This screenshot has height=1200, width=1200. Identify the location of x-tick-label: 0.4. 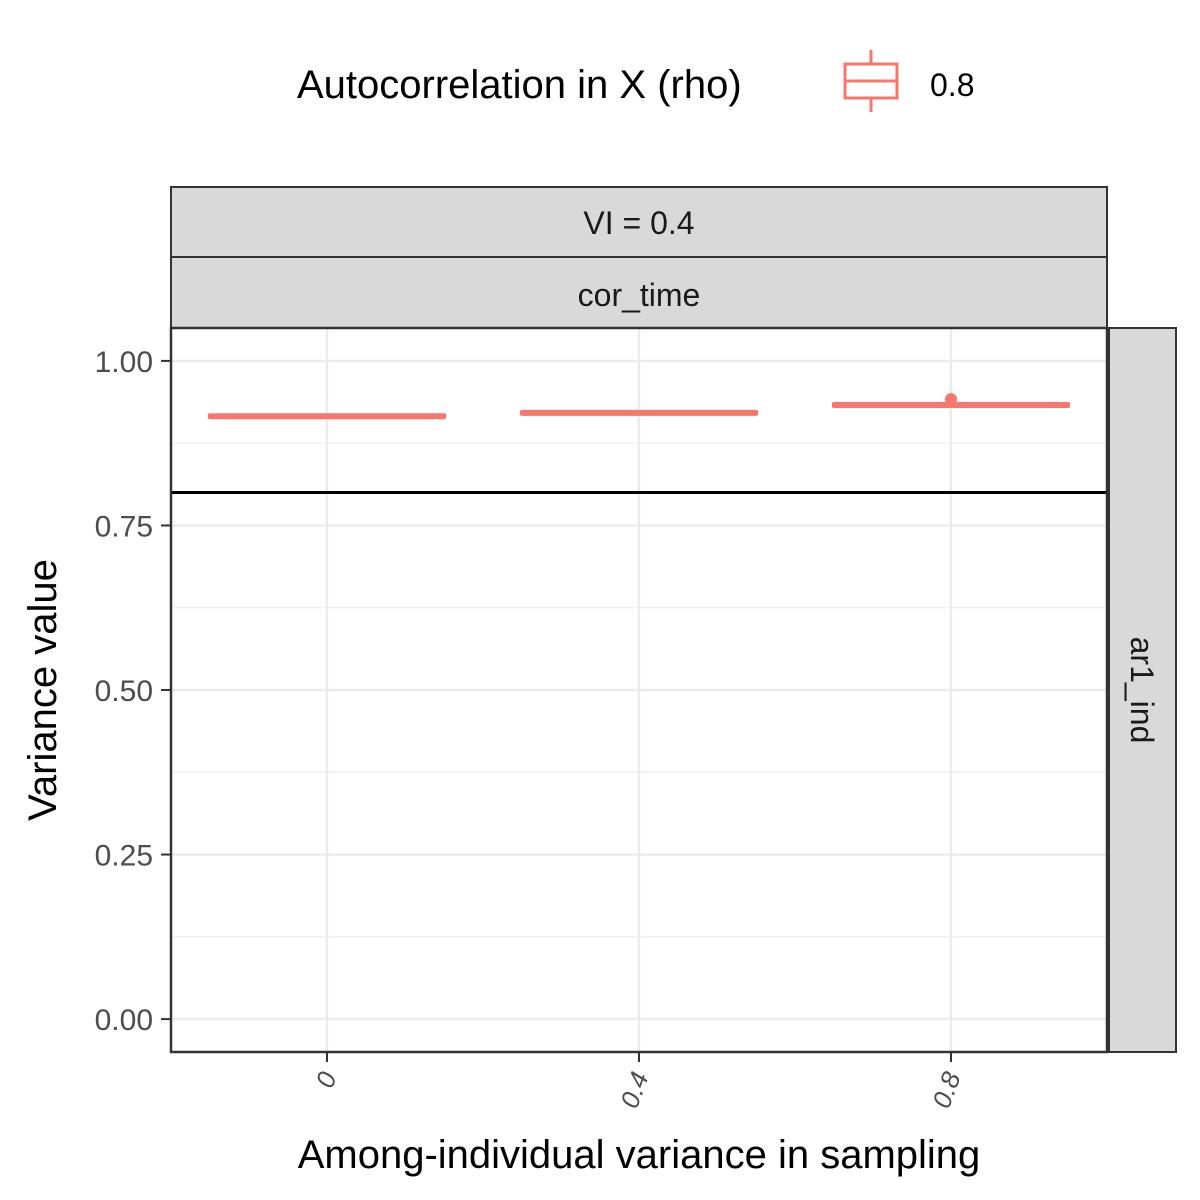
(634, 1090).